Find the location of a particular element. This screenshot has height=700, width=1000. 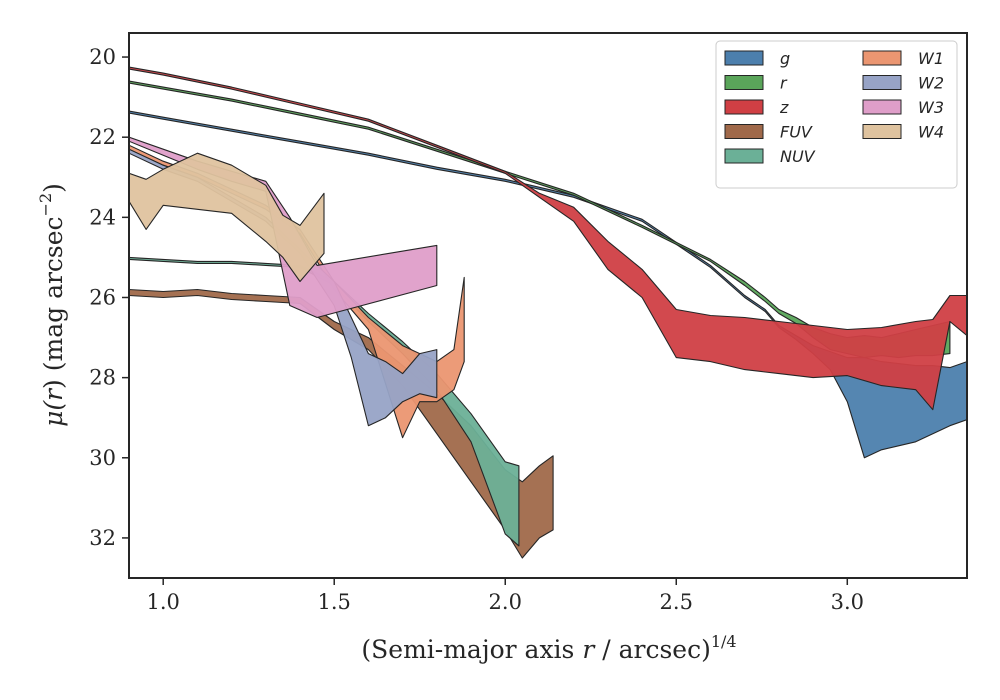

legend-label-w4: W4 is located at coordinates (931, 132).